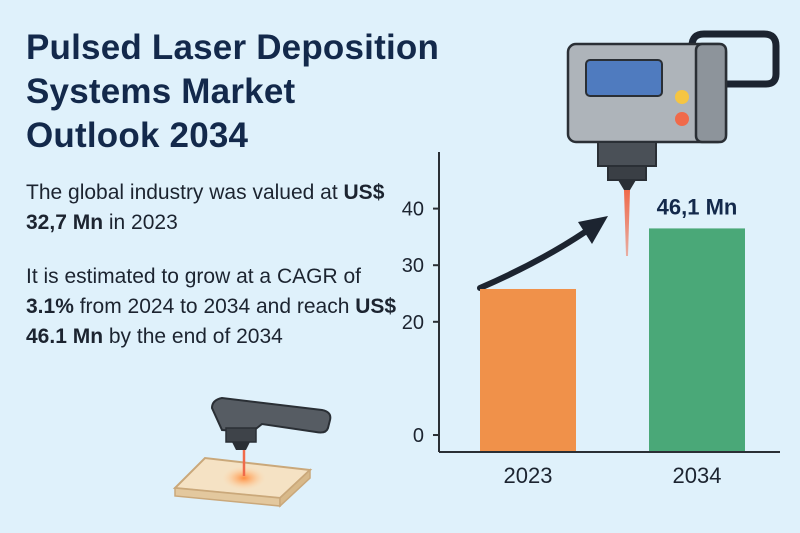  I want to click on title-line-3: Outlook 2034, so click(137, 135).